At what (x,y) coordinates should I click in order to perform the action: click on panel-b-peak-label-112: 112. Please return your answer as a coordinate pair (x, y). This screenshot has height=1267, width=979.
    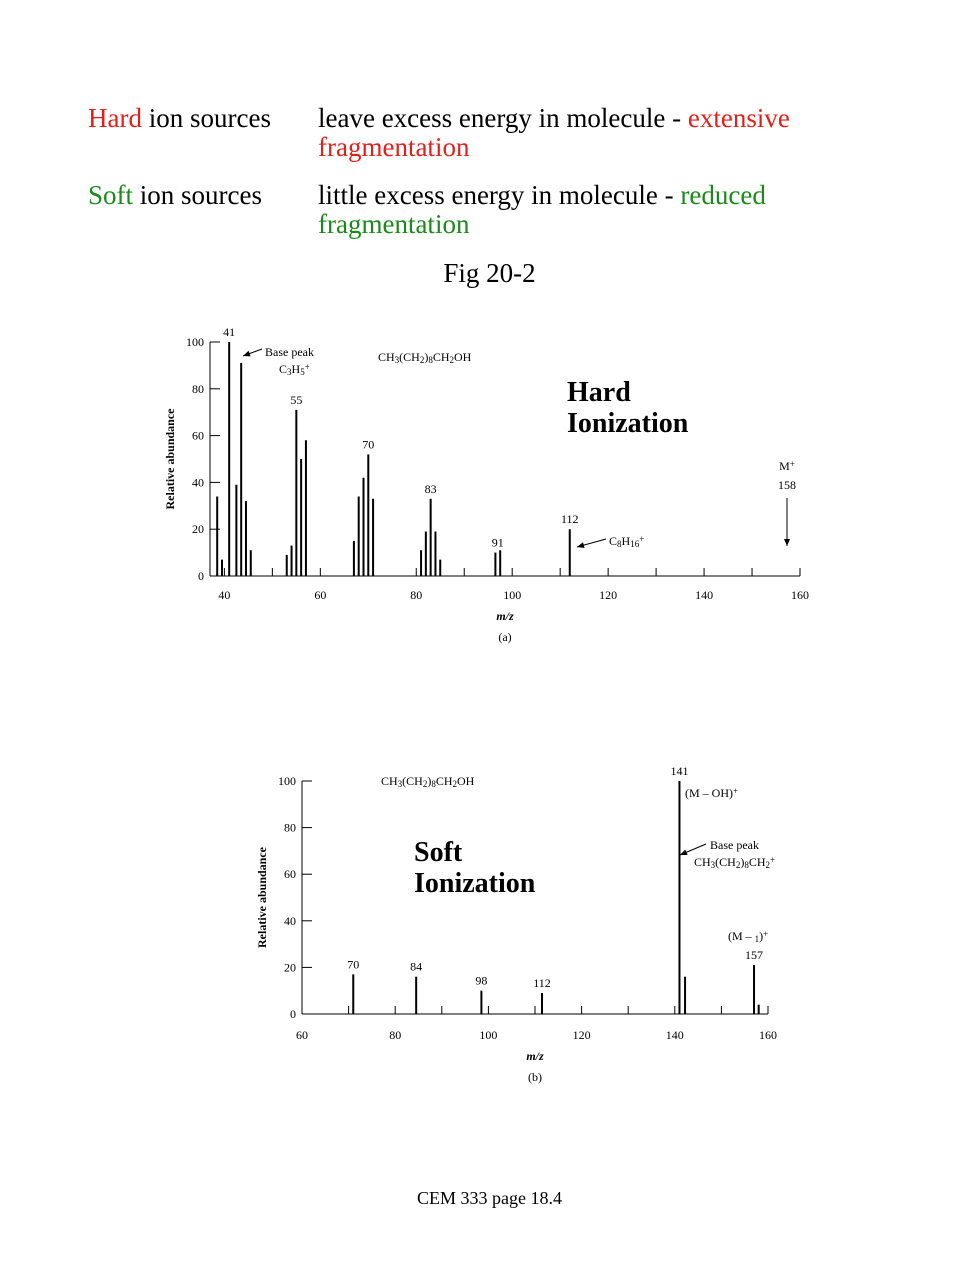
    Looking at the image, I should click on (542, 983).